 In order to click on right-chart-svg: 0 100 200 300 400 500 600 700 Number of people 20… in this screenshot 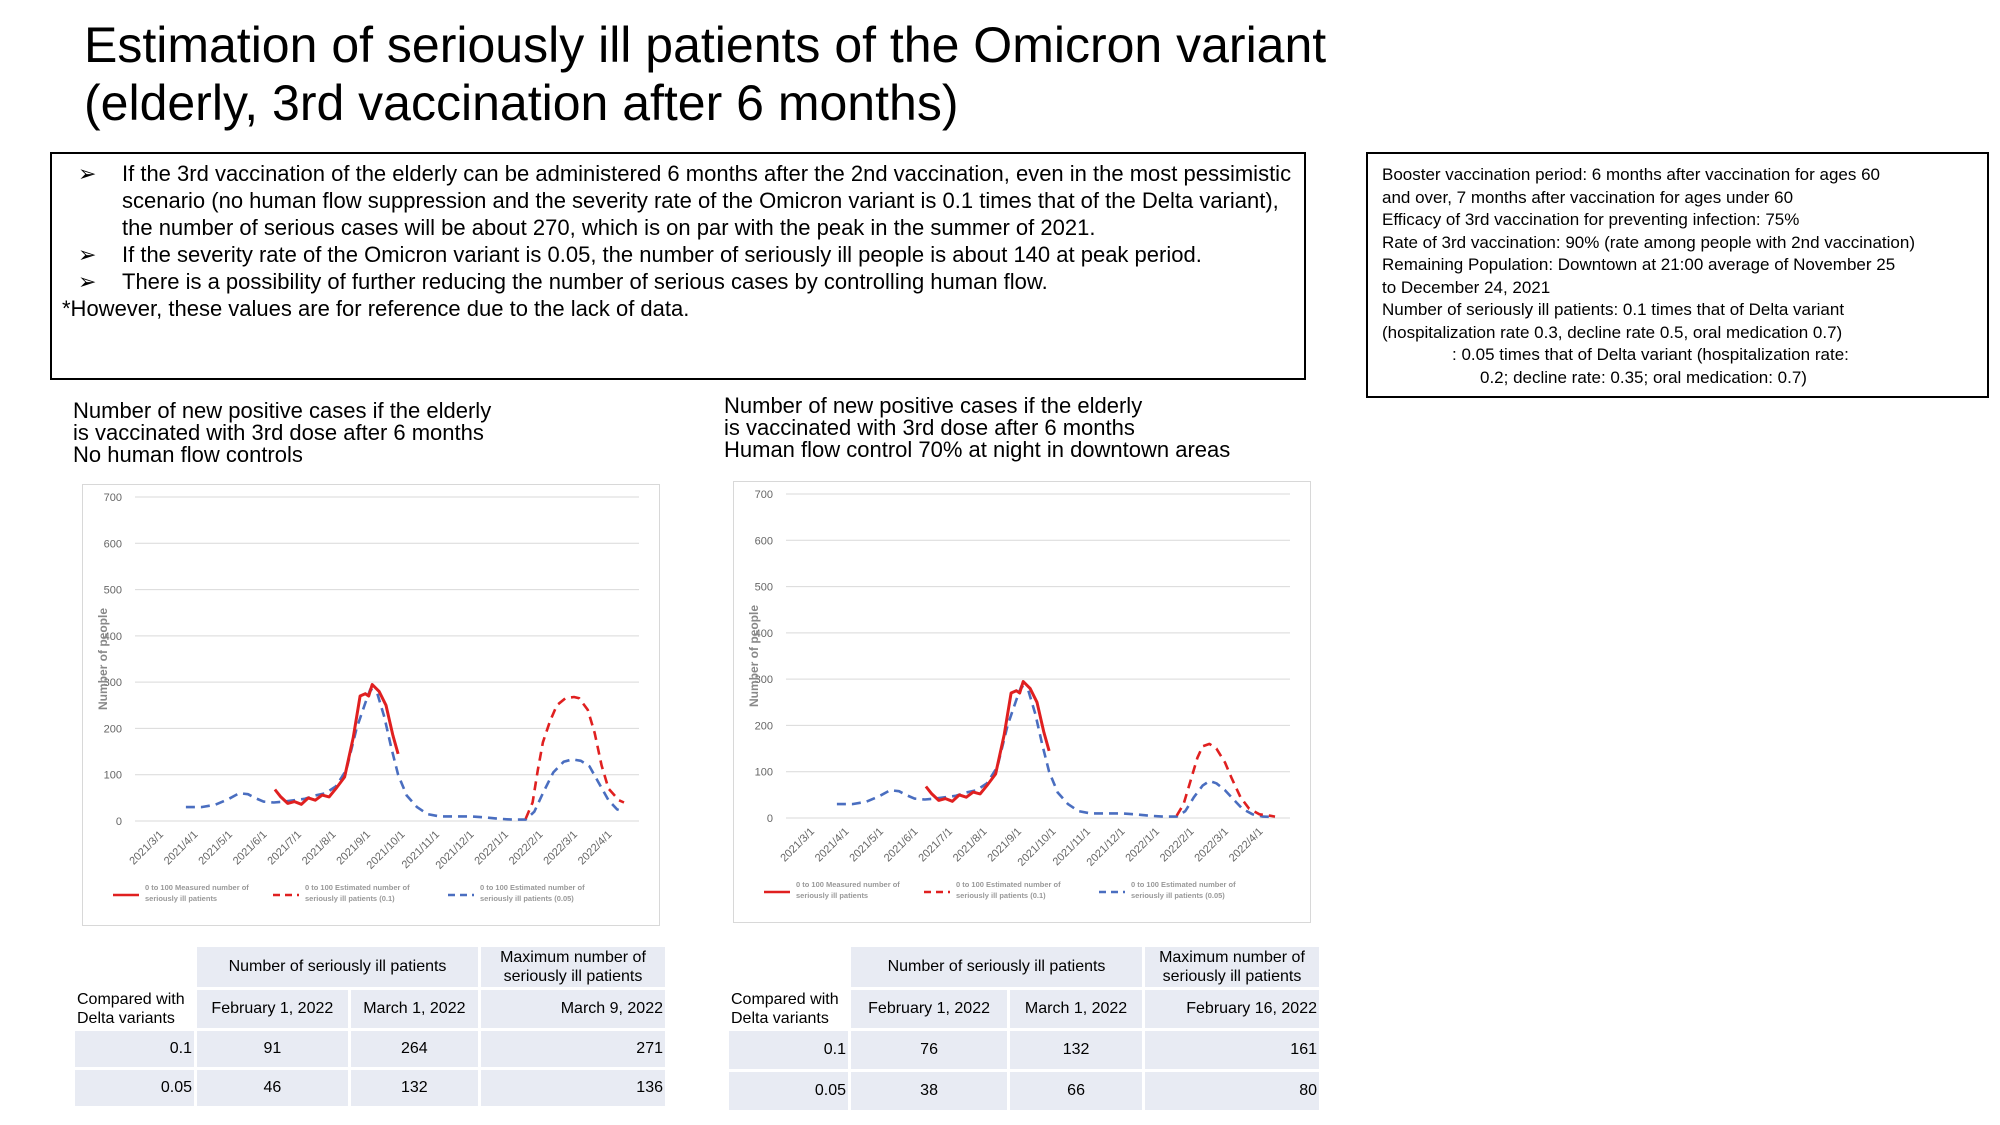, I will do `click(1018, 694)`.